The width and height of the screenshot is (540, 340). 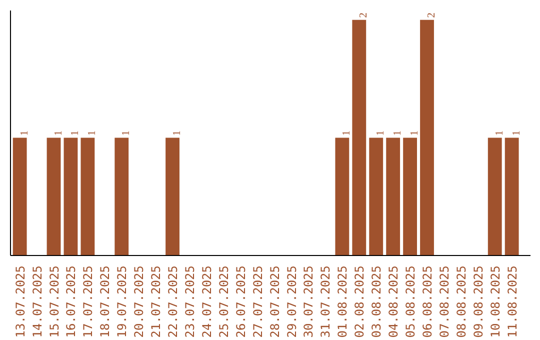 What do you see at coordinates (105, 301) in the screenshot?
I see `x-tick-label: 18.07.2025` at bounding box center [105, 301].